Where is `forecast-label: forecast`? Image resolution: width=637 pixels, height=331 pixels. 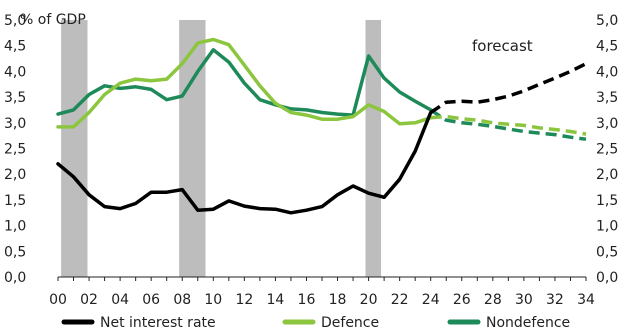
forecast-label: forecast is located at coordinates (502, 46).